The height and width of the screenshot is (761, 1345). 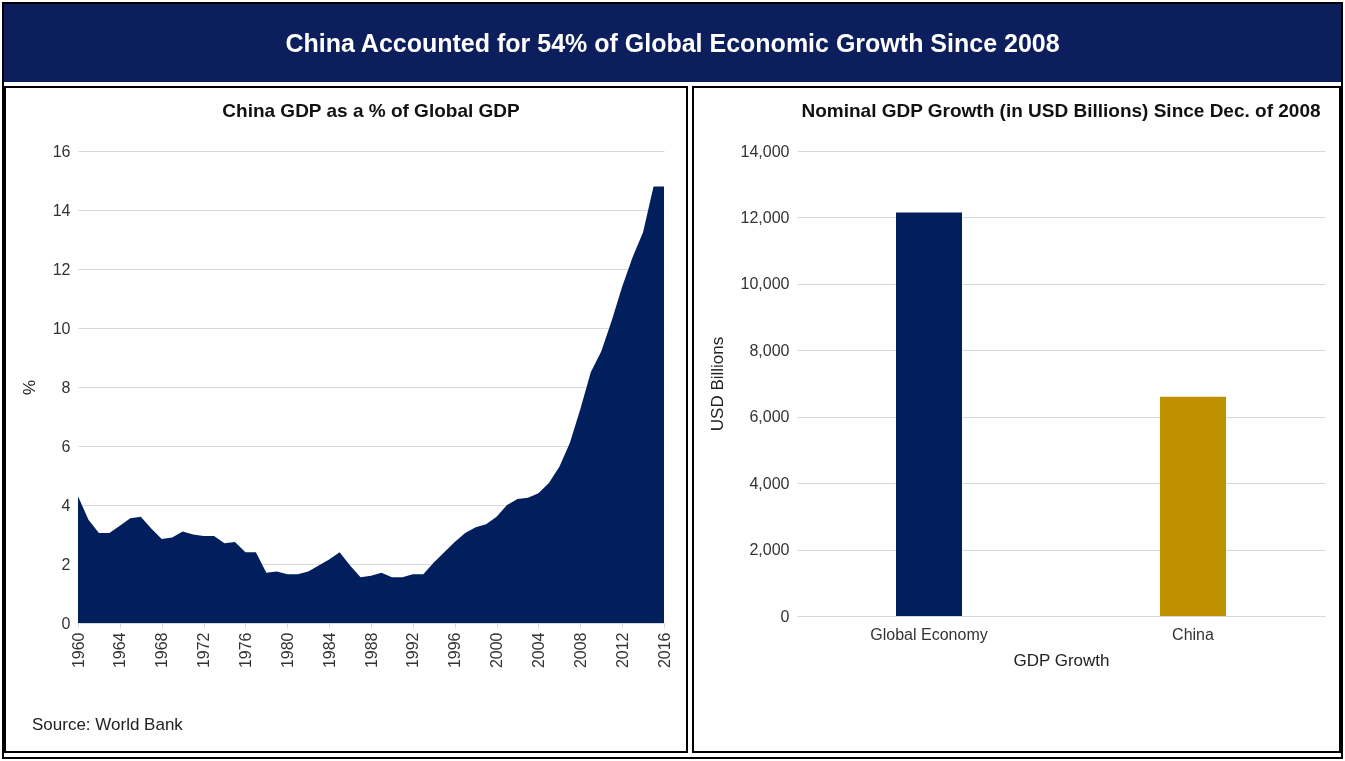 I want to click on y-tick-label: 10, so click(x=61, y=328).